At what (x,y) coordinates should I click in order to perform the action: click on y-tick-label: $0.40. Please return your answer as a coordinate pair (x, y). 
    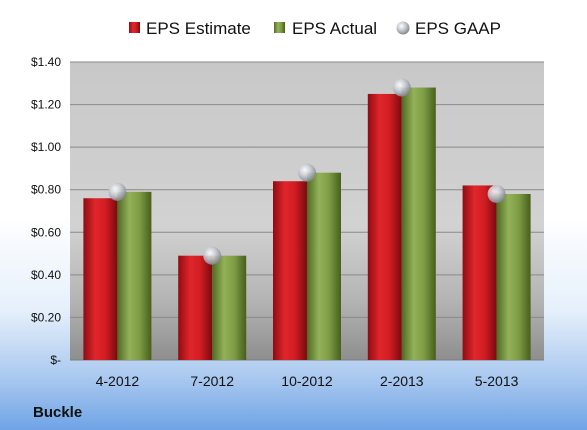
    Looking at the image, I should click on (46, 275).